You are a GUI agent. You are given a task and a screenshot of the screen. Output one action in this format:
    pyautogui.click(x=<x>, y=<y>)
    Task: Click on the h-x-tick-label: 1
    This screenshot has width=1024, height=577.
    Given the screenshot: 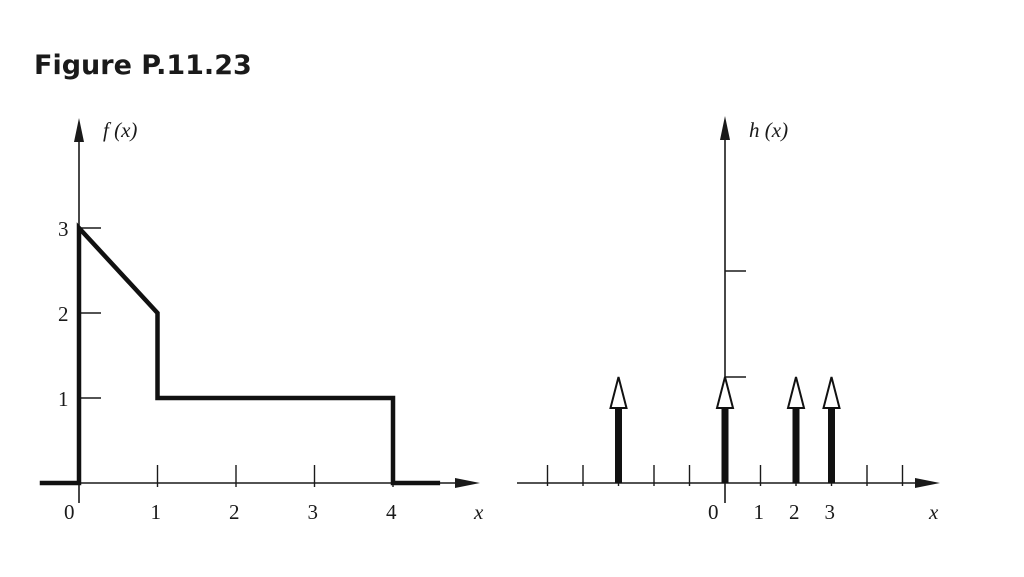 What is the action you would take?
    pyautogui.click(x=759, y=512)
    